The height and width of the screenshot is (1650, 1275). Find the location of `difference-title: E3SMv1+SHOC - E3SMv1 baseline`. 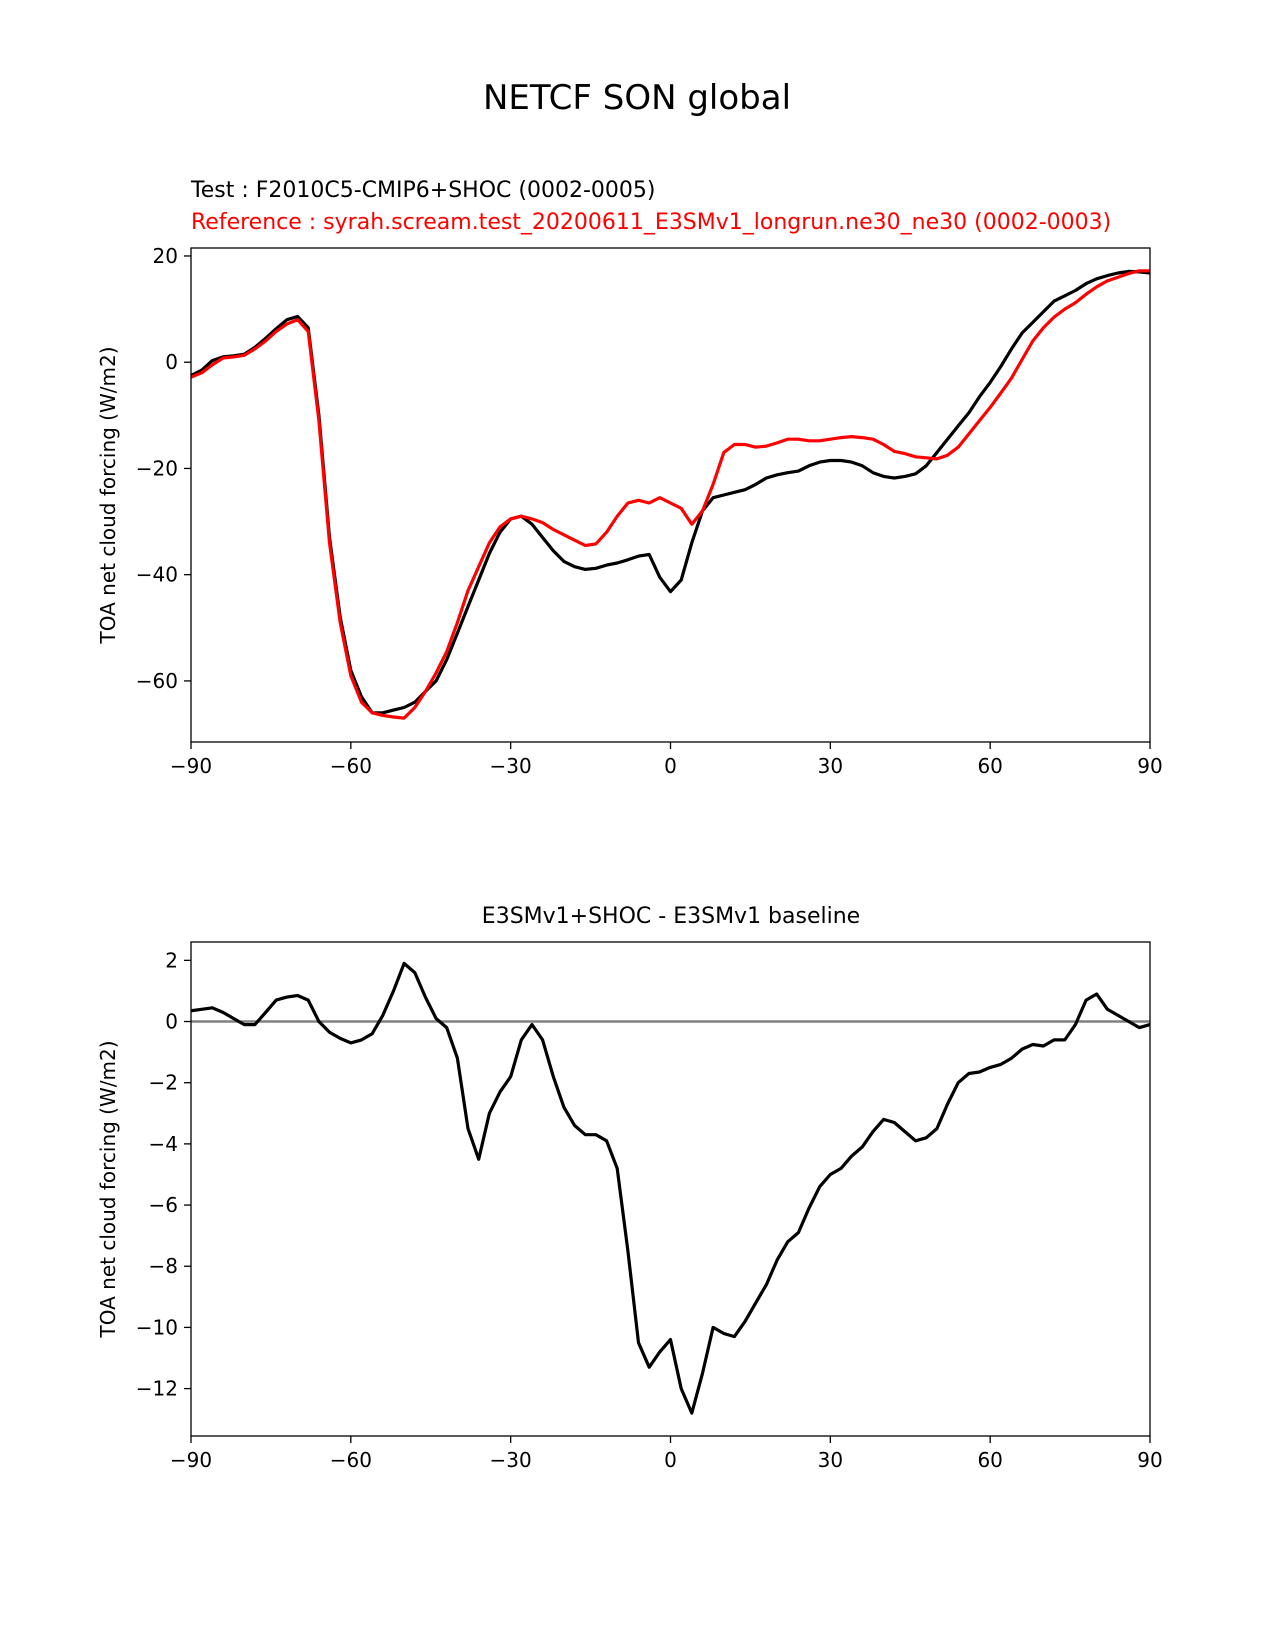

difference-title: E3SMv1+SHOC - E3SMv1 baseline is located at coordinates (671, 916).